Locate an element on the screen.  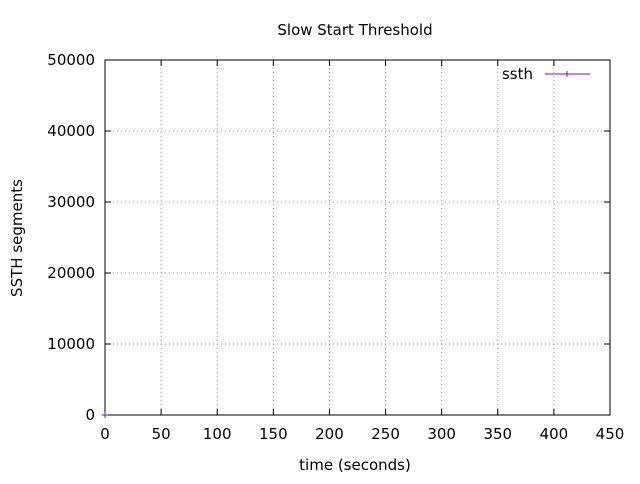
y-tick-label: 30000 is located at coordinates (71, 202).